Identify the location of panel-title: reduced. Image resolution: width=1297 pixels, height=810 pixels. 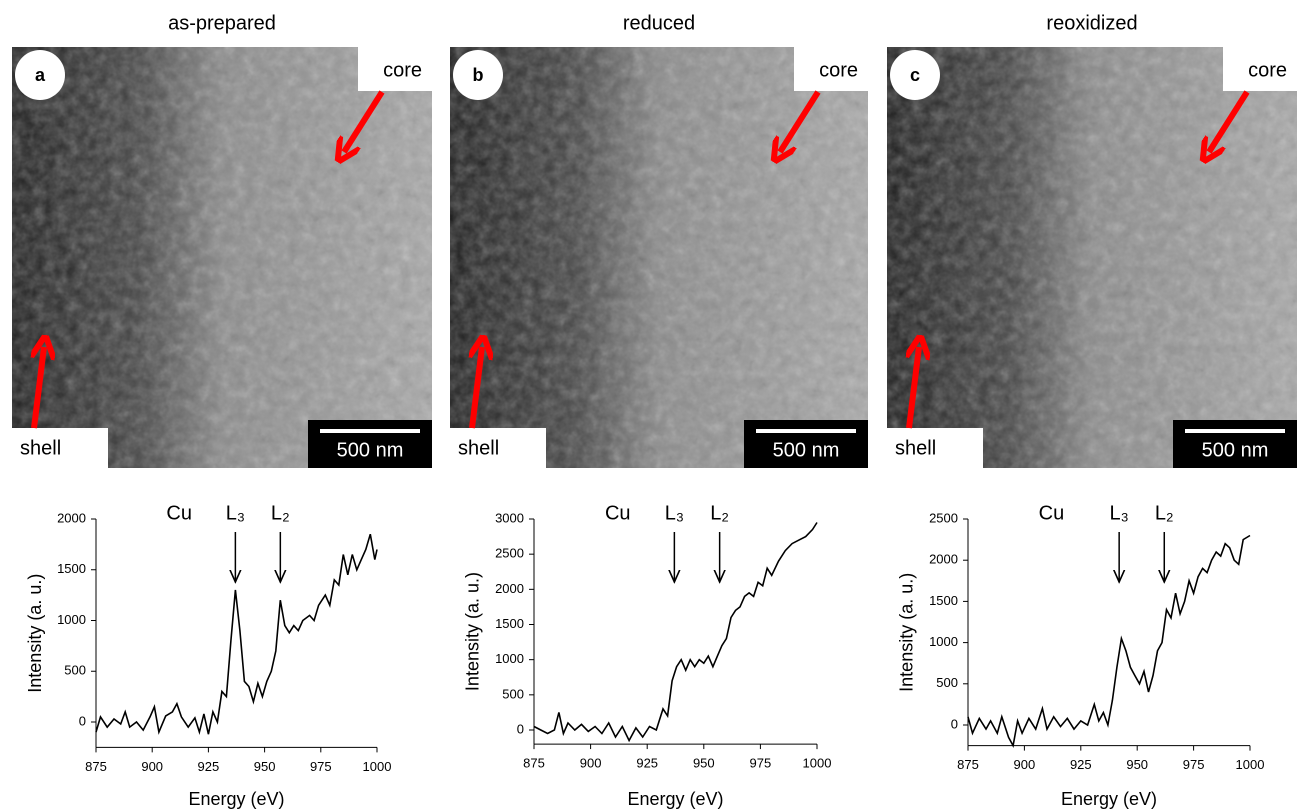
(659, 23).